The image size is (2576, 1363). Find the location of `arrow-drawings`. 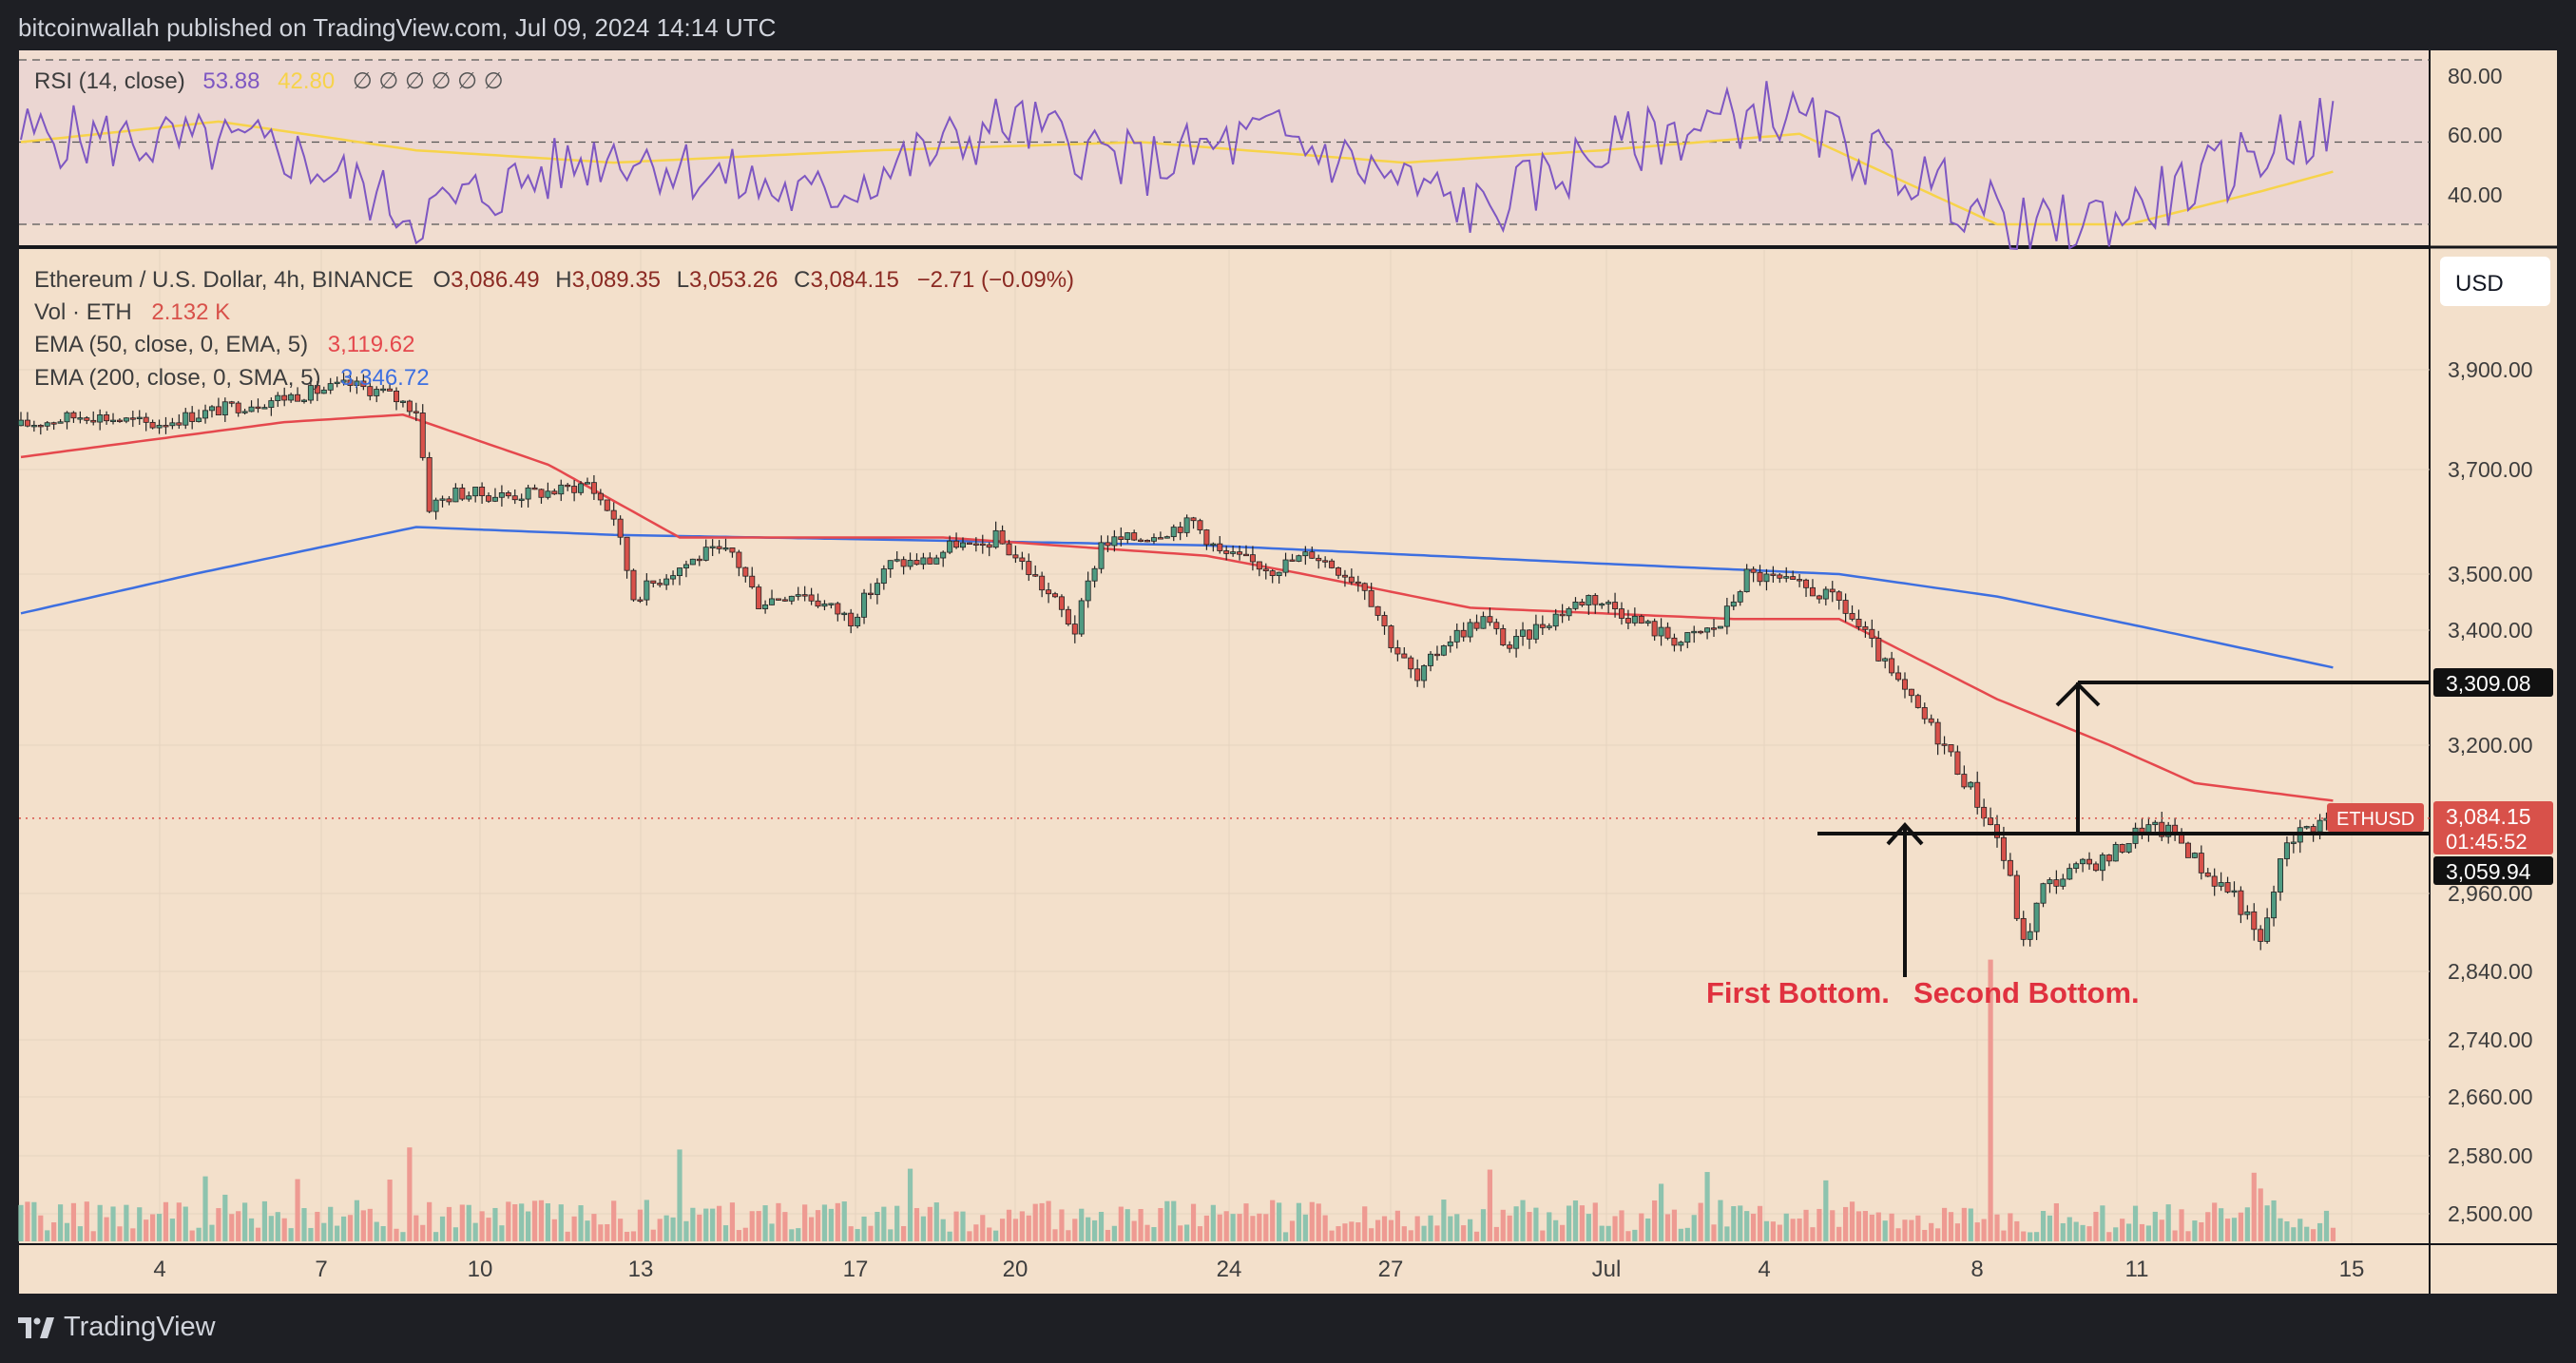

arrow-drawings is located at coordinates (1993, 829).